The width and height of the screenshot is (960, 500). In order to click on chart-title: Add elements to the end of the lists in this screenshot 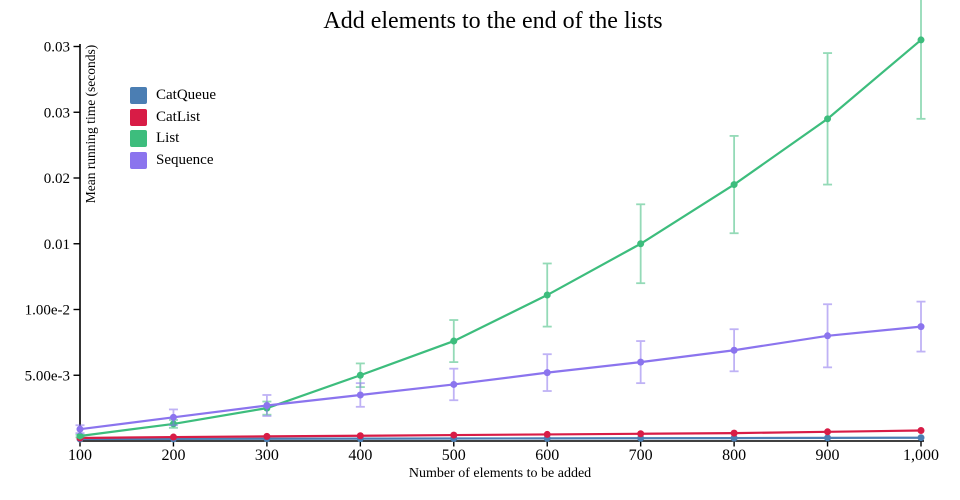, I will do `click(493, 21)`.